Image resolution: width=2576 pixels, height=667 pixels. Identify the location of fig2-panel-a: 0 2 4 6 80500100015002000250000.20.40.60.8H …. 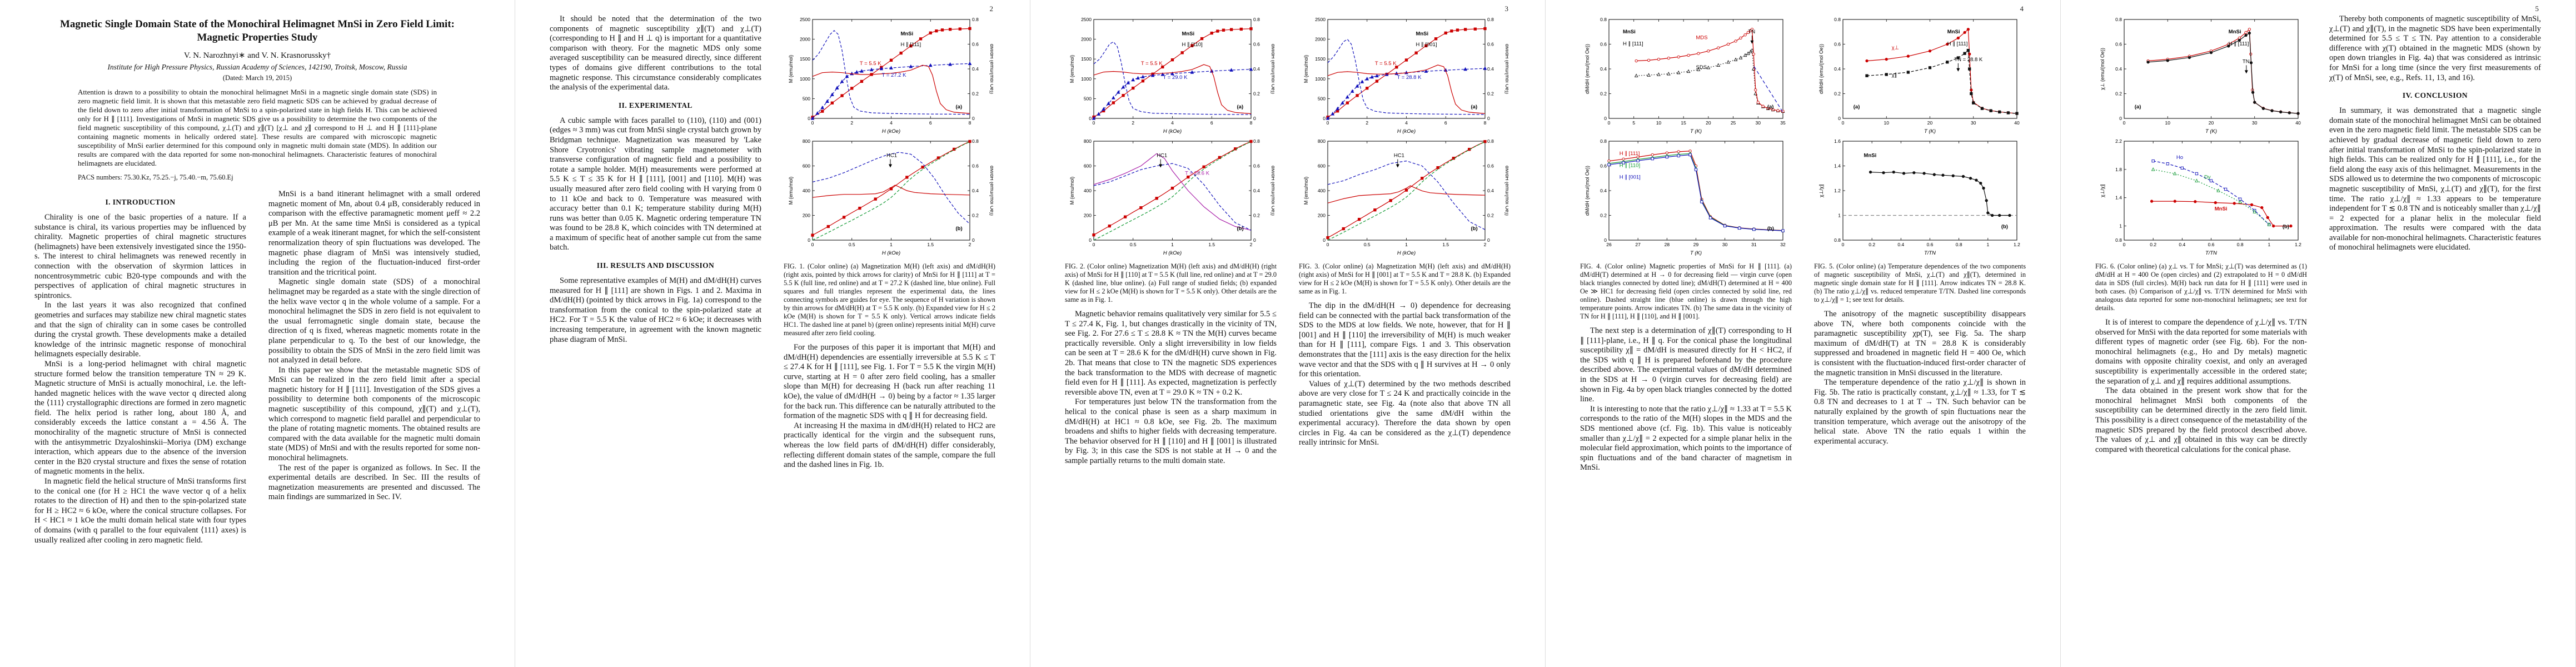
(1172, 76).